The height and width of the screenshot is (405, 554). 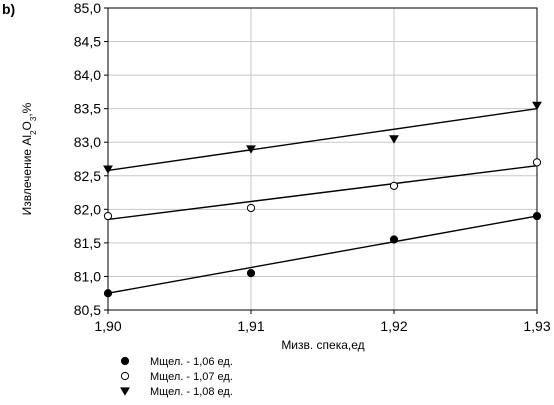 I want to click on y-tick-label: 83,0, so click(x=87, y=142).